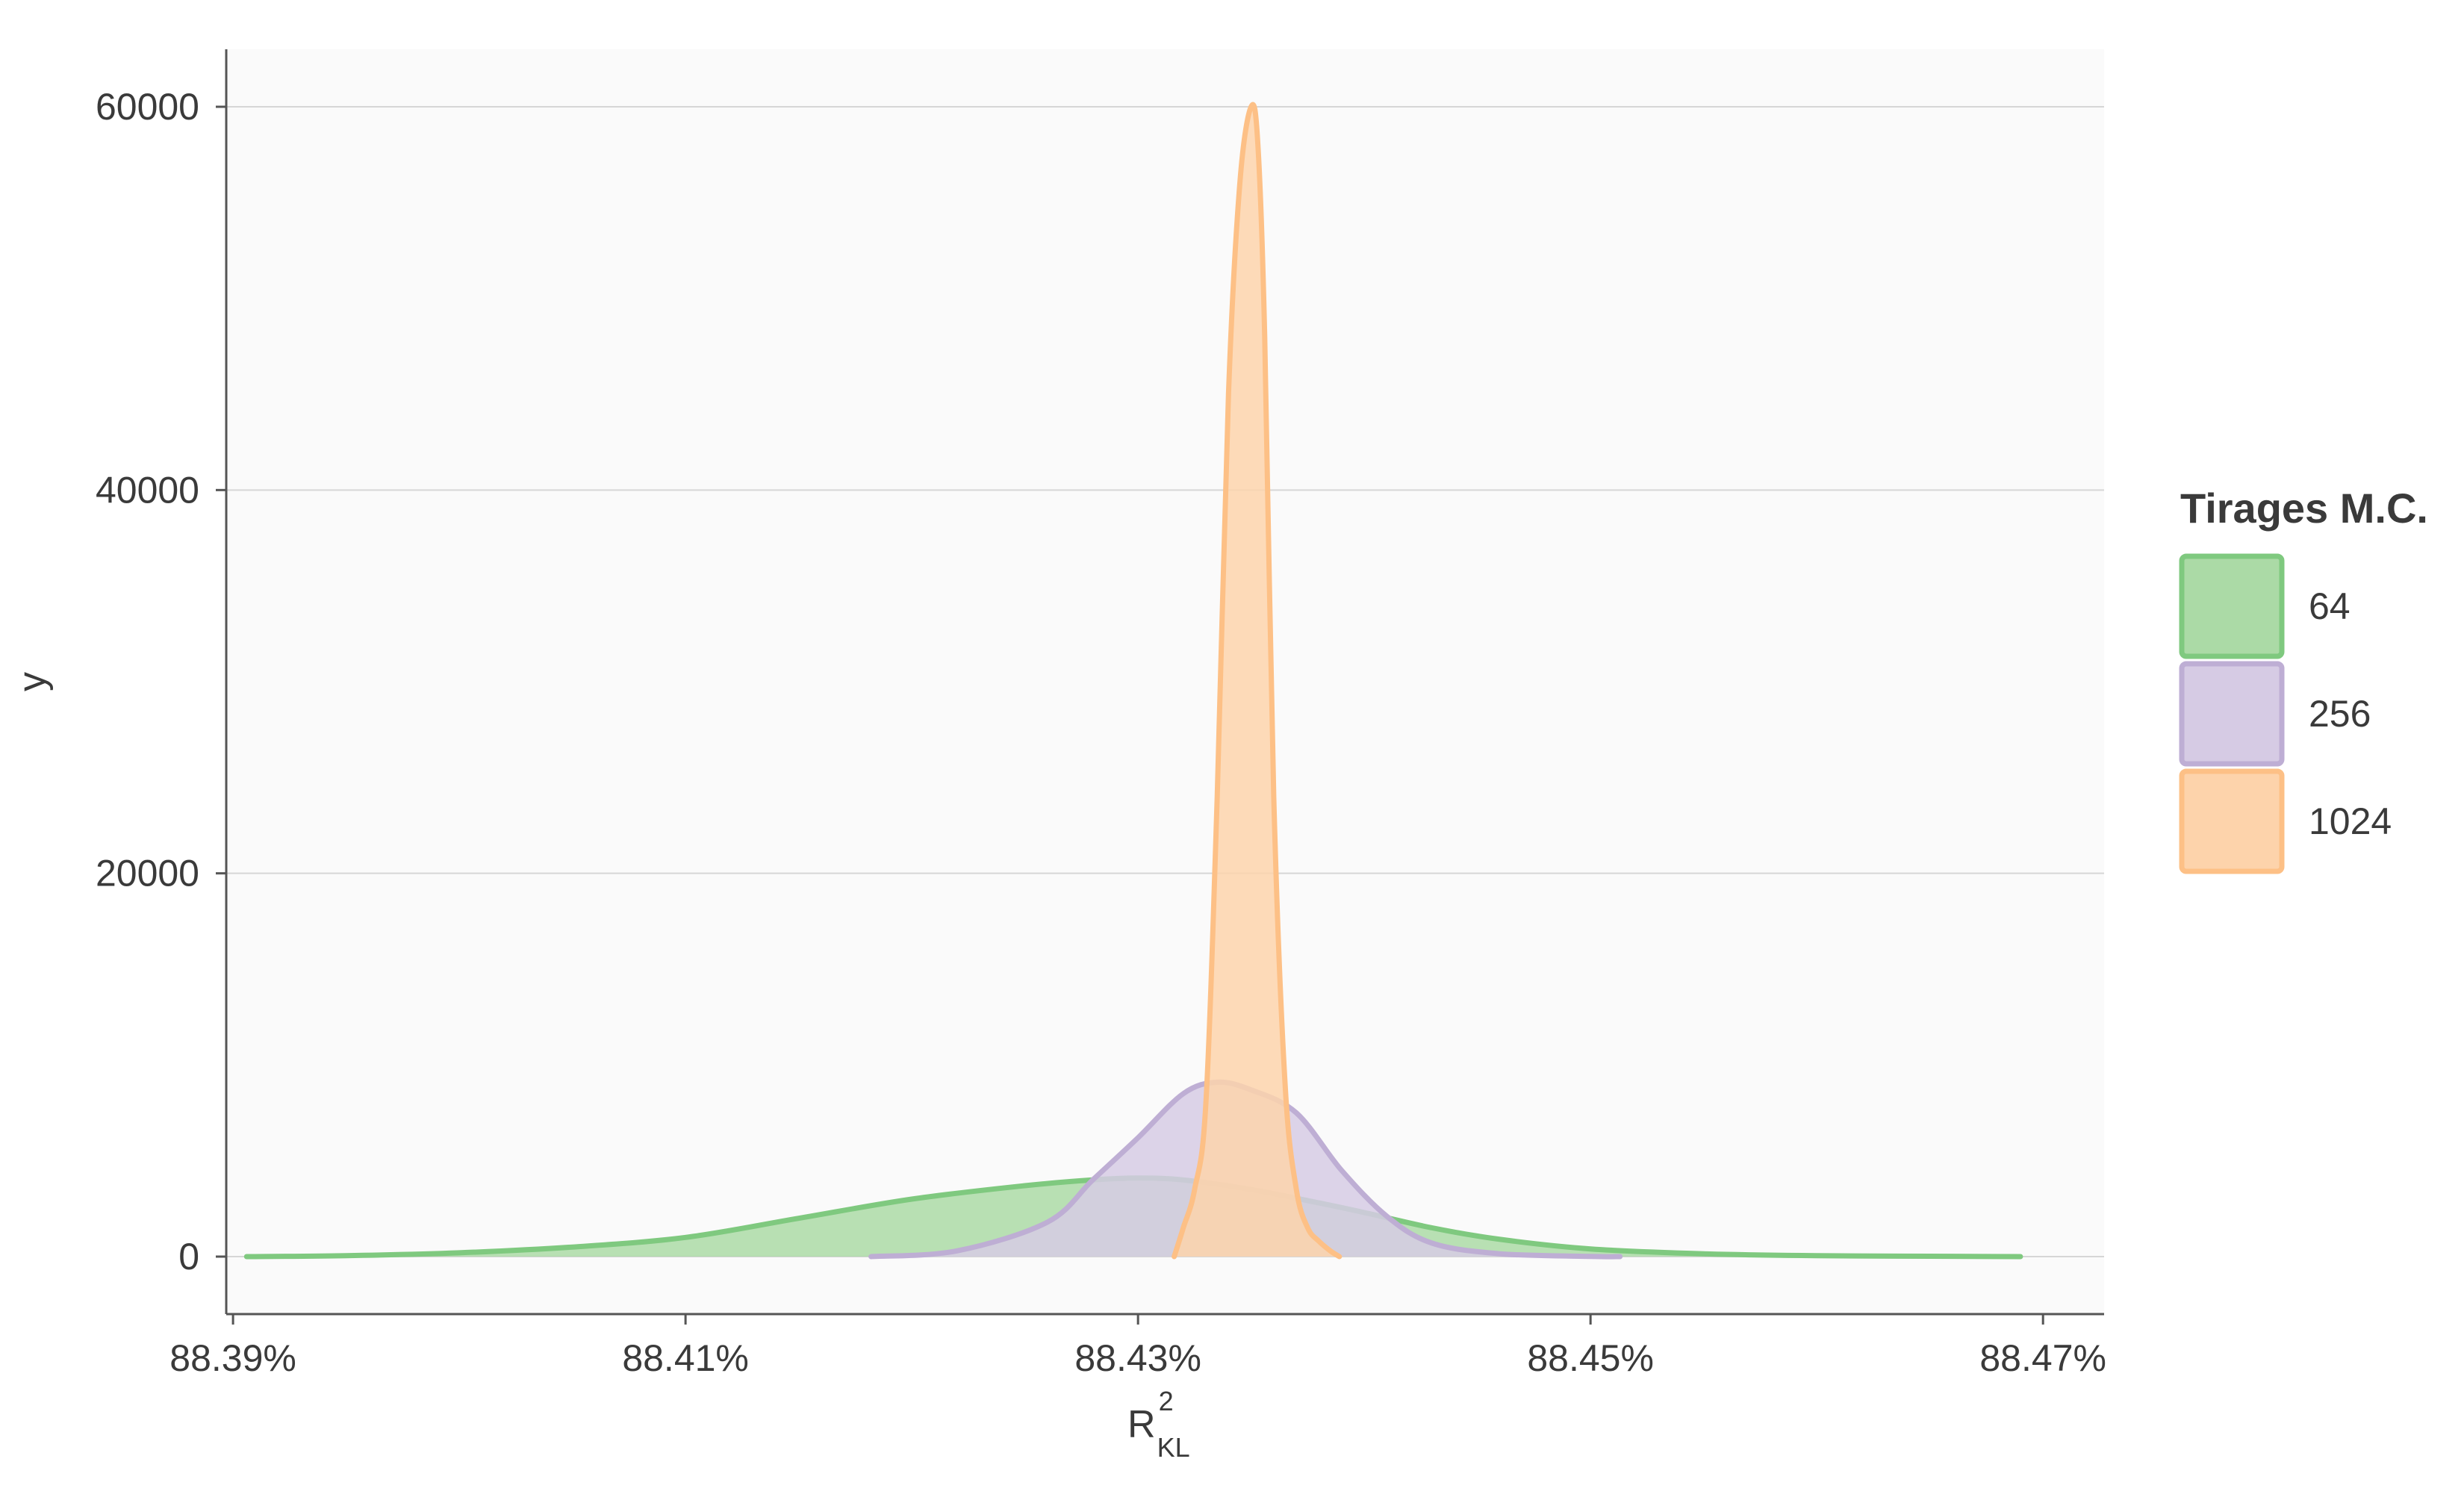 The height and width of the screenshot is (1503, 2464). I want to click on y-tick-label: 0, so click(188, 1257).